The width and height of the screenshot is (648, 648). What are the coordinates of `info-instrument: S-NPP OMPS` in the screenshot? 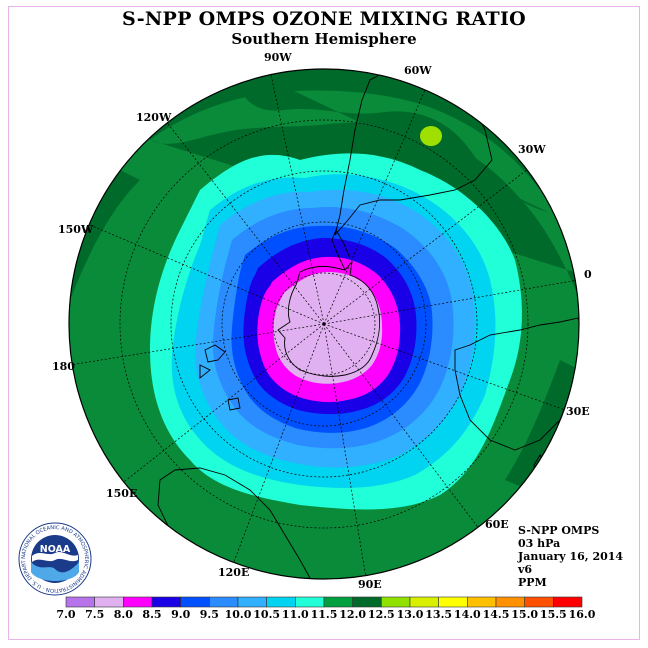 It's located at (559, 530).